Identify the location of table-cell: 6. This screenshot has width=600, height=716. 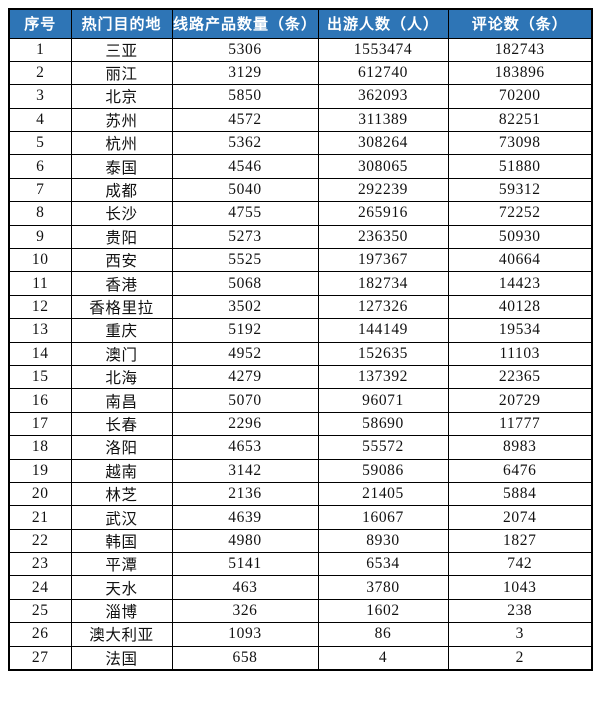
(40, 166).